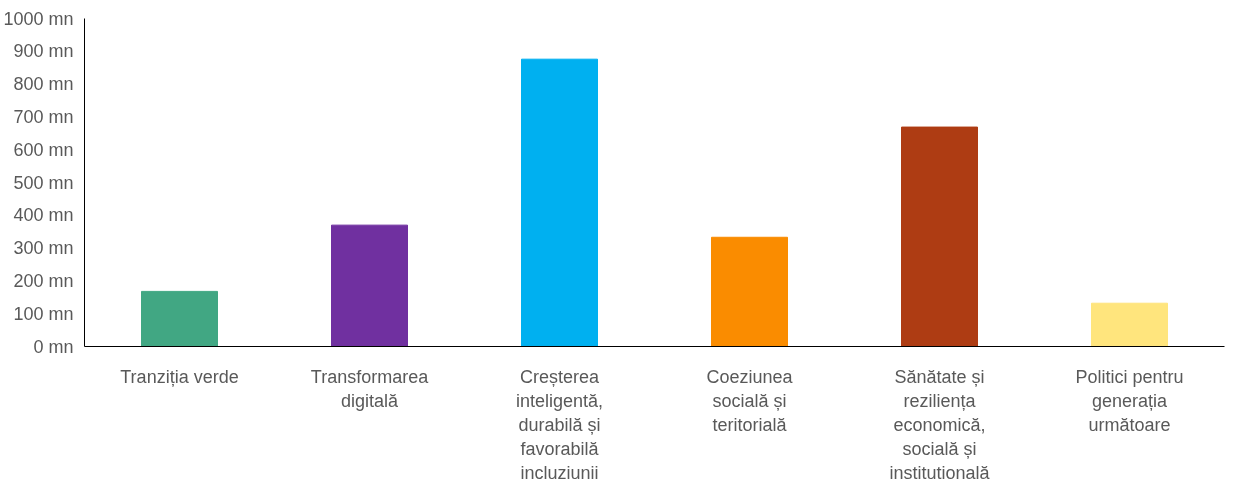 This screenshot has height=490, width=1236. I want to click on y-tick-label: 400 mn, so click(43, 215).